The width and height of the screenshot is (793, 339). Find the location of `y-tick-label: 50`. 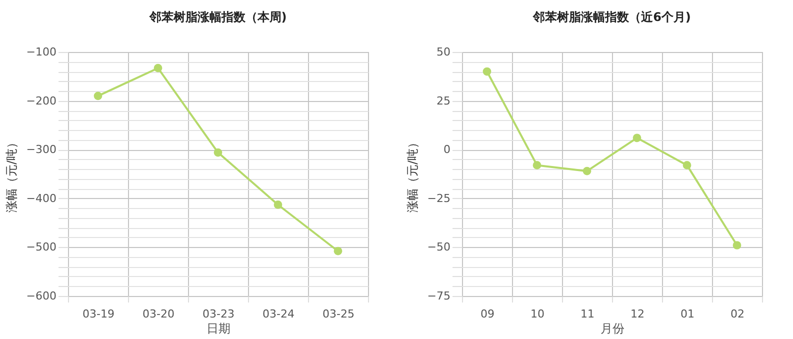

y-tick-label: 50 is located at coordinates (443, 52).